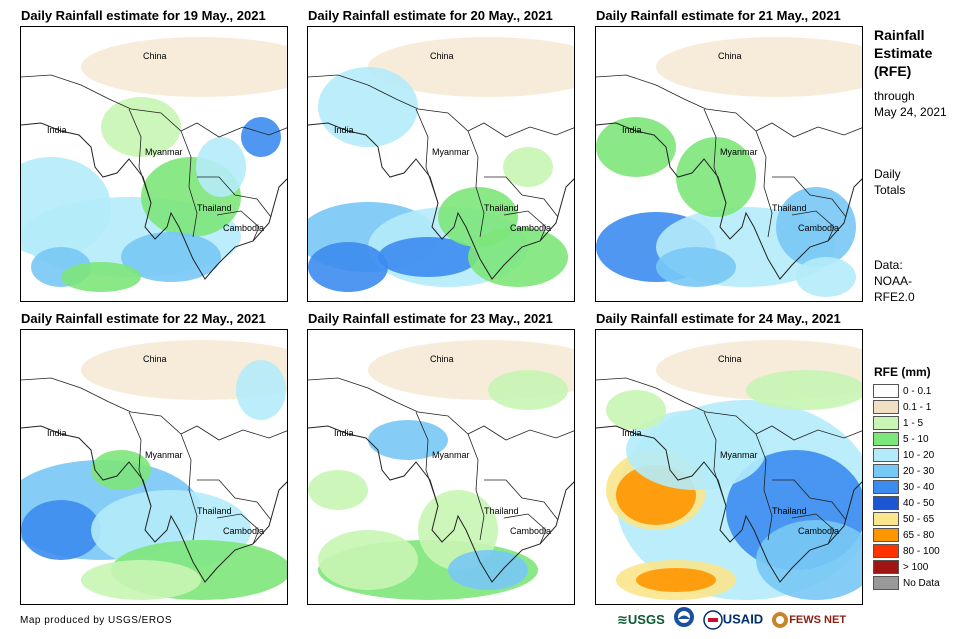 The width and height of the screenshot is (967, 639). What do you see at coordinates (919, 535) in the screenshot?
I see `legend-label: 65 - 80` at bounding box center [919, 535].